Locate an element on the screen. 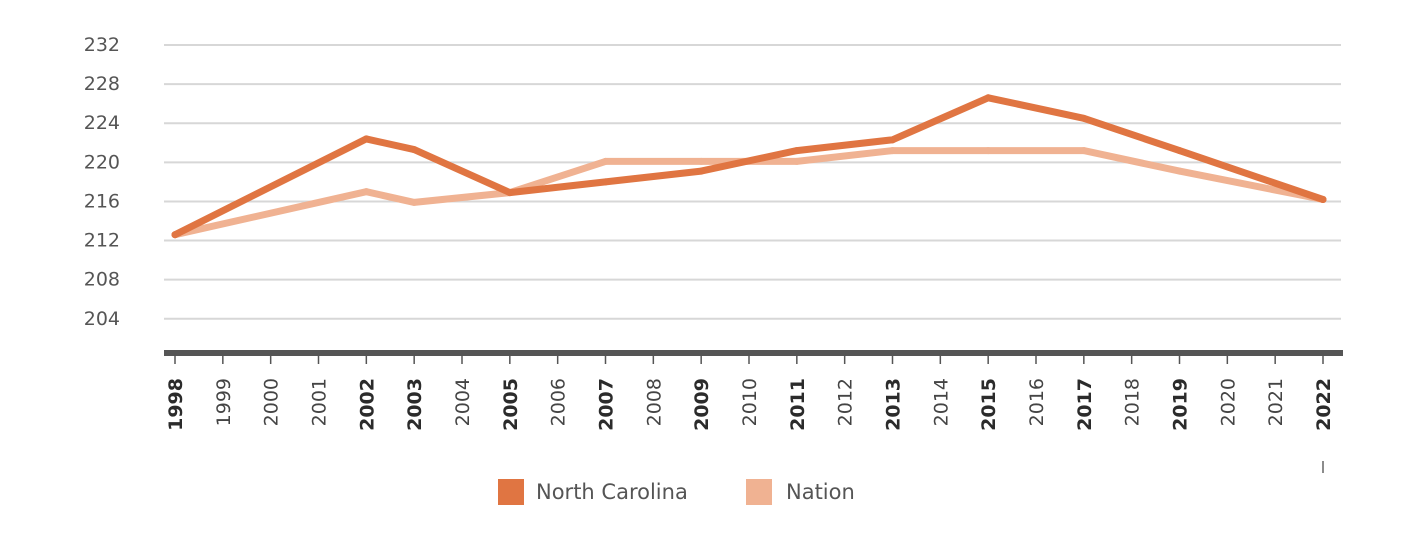 This screenshot has height=546, width=1425. x-tick-label: 2002 is located at coordinates (367, 404).